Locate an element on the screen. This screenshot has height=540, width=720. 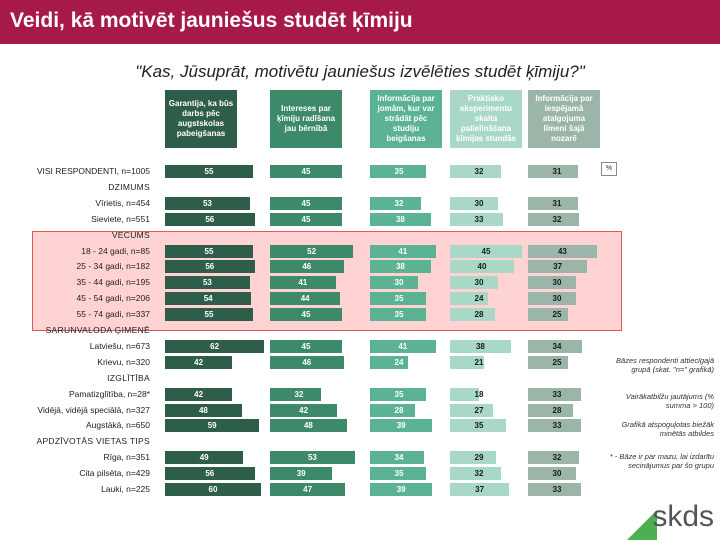
row-label: 45 - 54 gadi, n=206 is located at coordinates (113, 298).